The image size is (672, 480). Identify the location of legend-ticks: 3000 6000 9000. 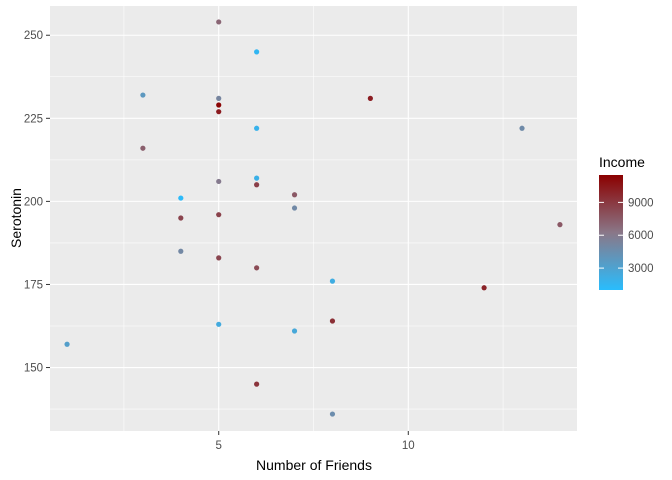
(626, 236).